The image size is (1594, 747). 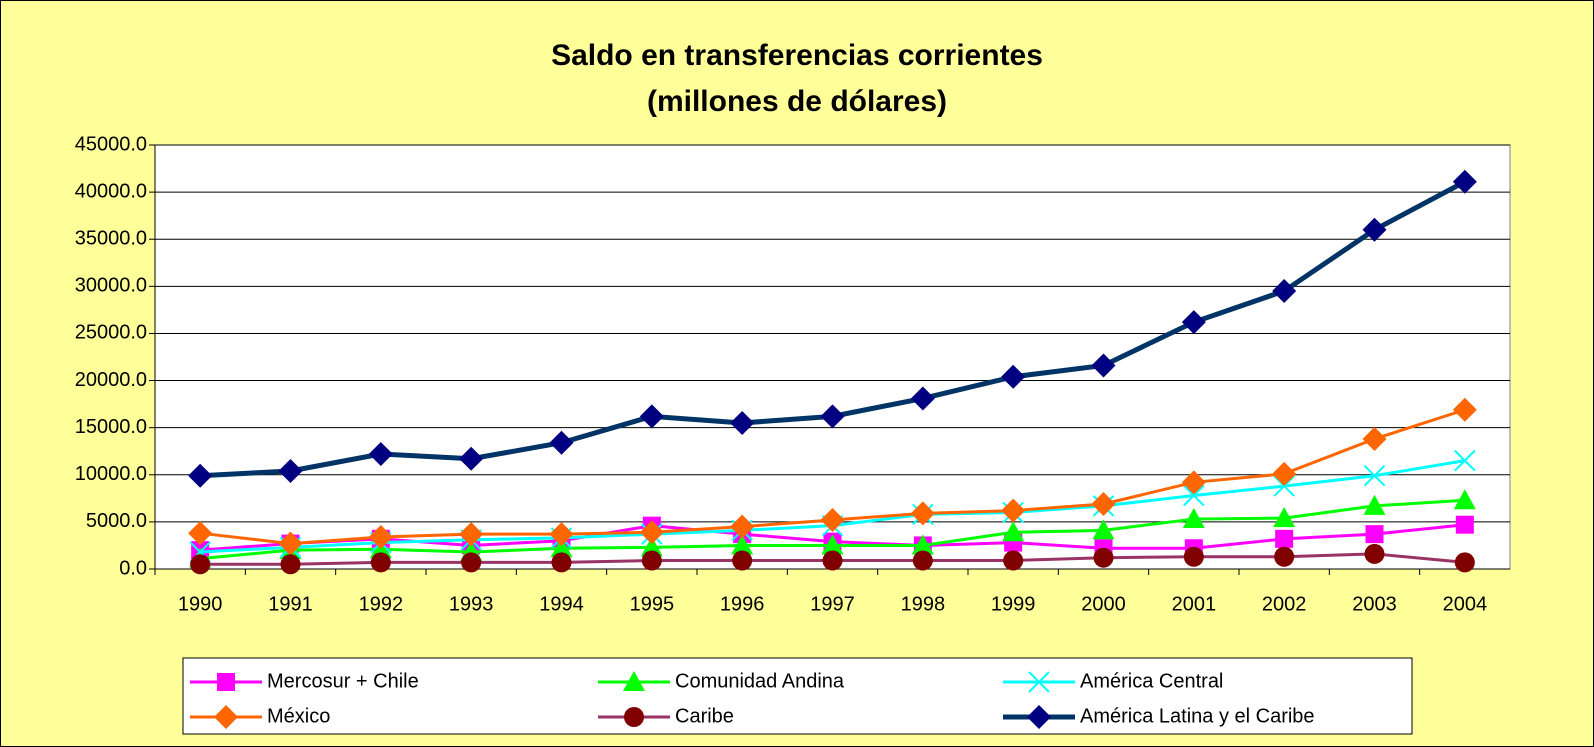 I want to click on y-tick-label: 5000.0, so click(x=116, y=521).